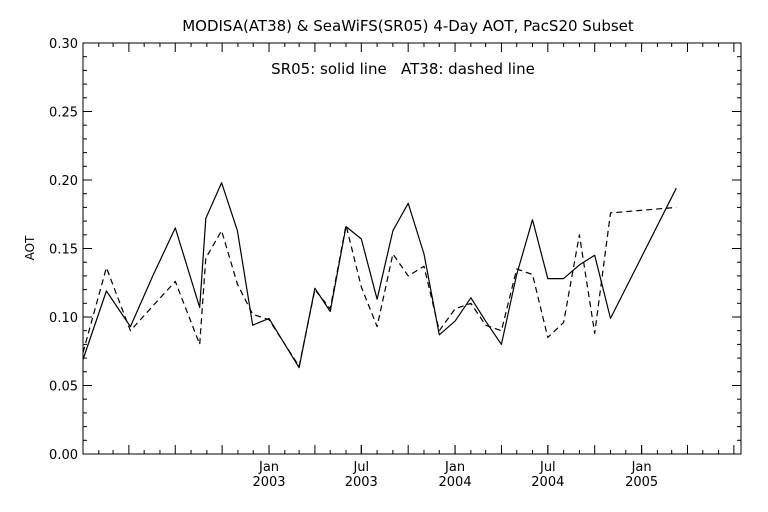 This screenshot has width=768, height=512. Describe the element at coordinates (403, 69) in the screenshot. I see `chart-annotation: SR05: solid line AT38: dashed line` at that location.